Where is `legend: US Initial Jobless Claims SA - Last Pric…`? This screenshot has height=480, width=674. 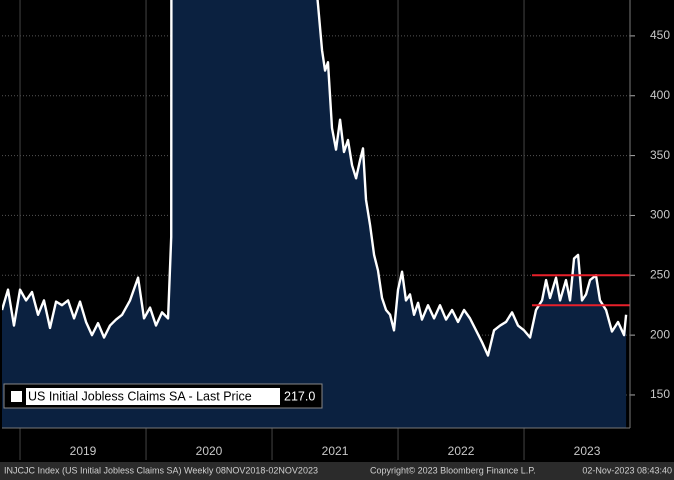 legend: US Initial Jobless Claims SA - Last Pric… is located at coordinates (163, 396).